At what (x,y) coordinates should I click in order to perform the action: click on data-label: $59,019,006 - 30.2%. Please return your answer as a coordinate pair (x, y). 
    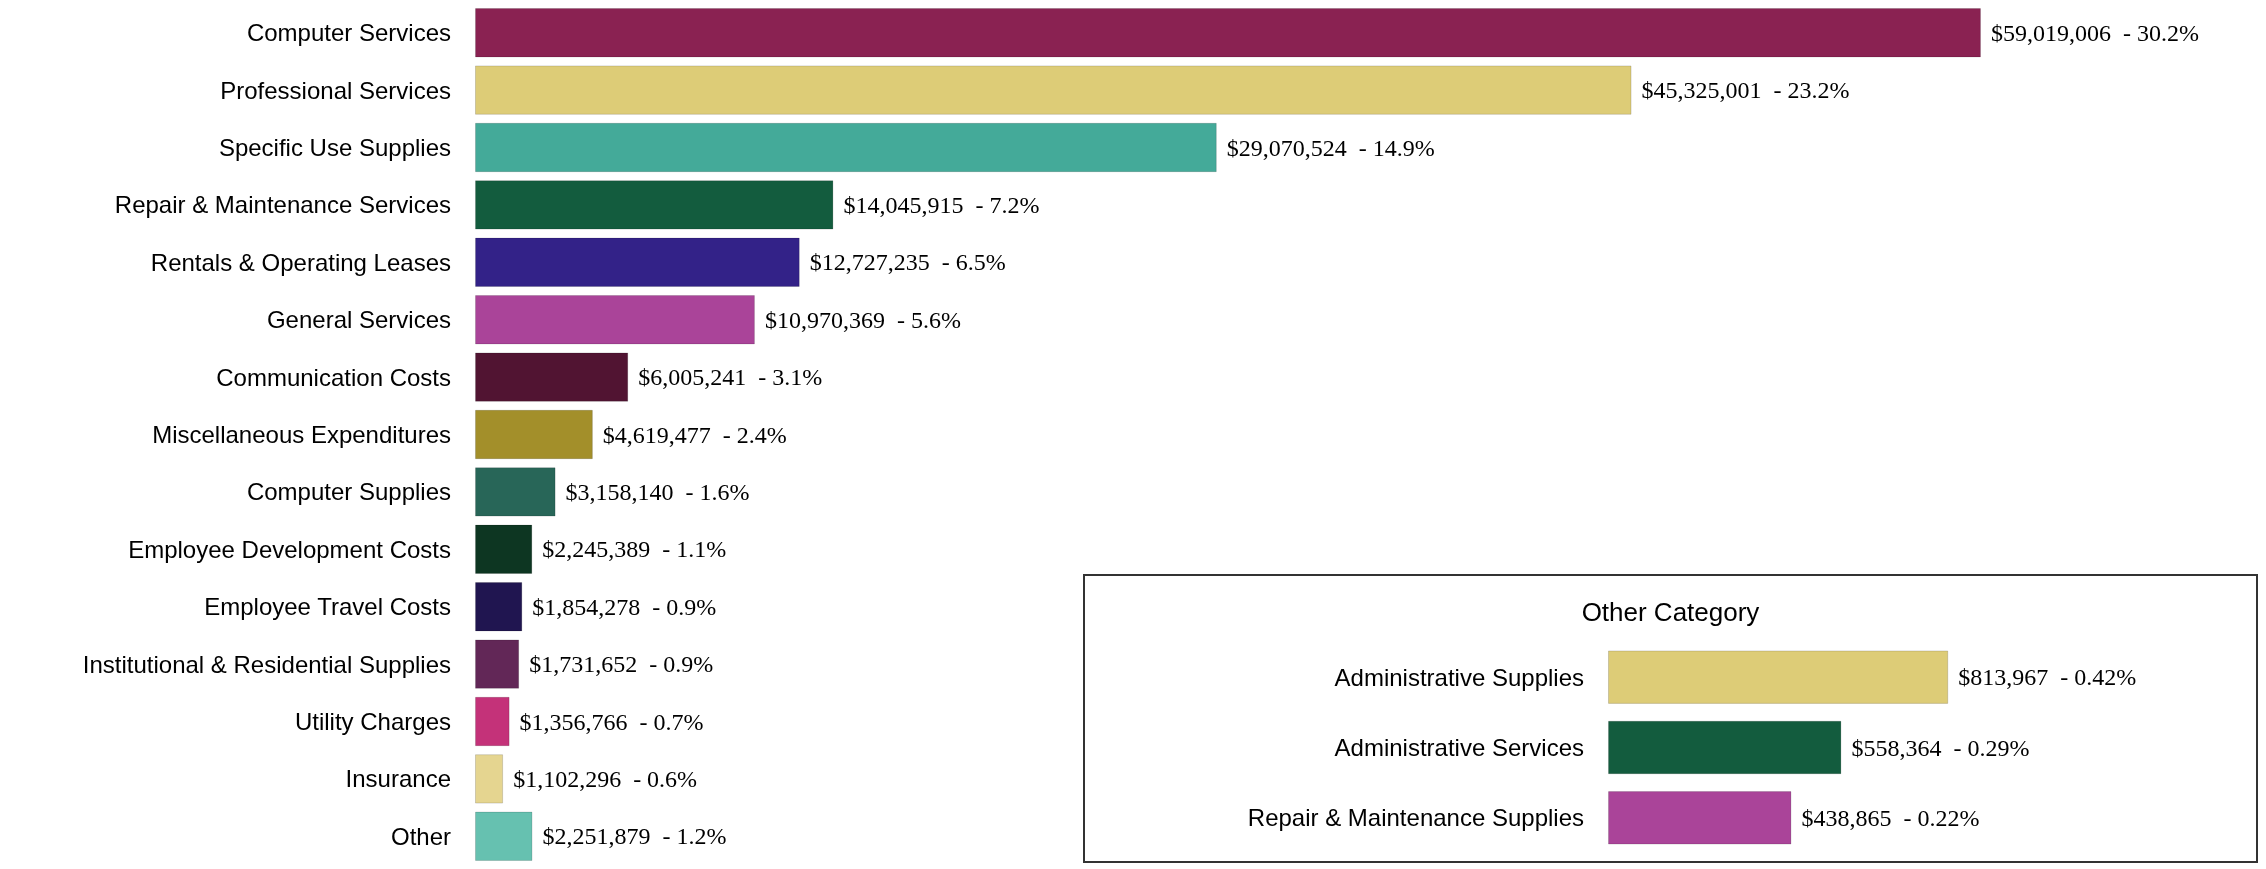
    Looking at the image, I should click on (2094, 32).